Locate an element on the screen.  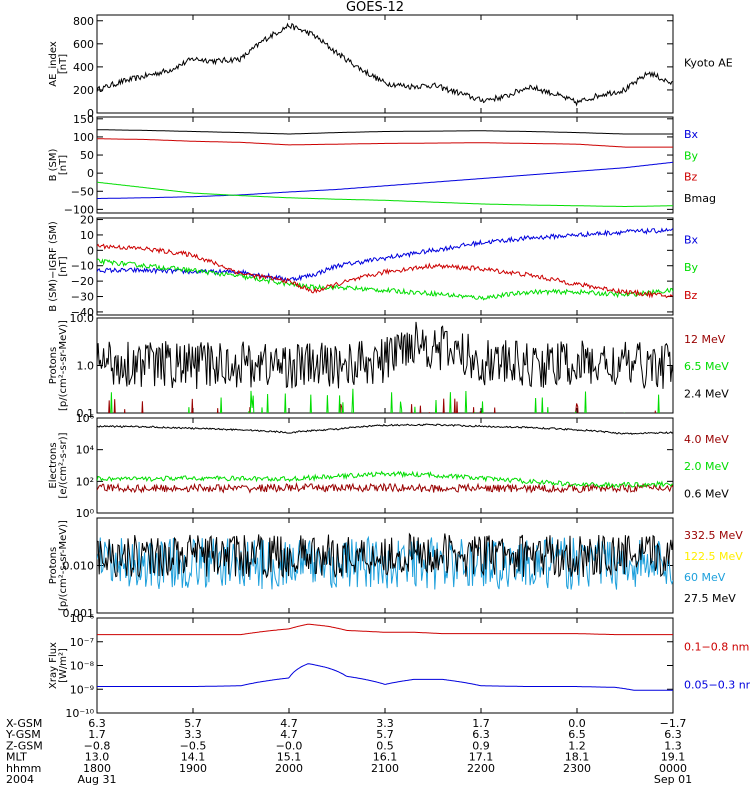
y-tick-label: 10⁶ is located at coordinates (85, 418).